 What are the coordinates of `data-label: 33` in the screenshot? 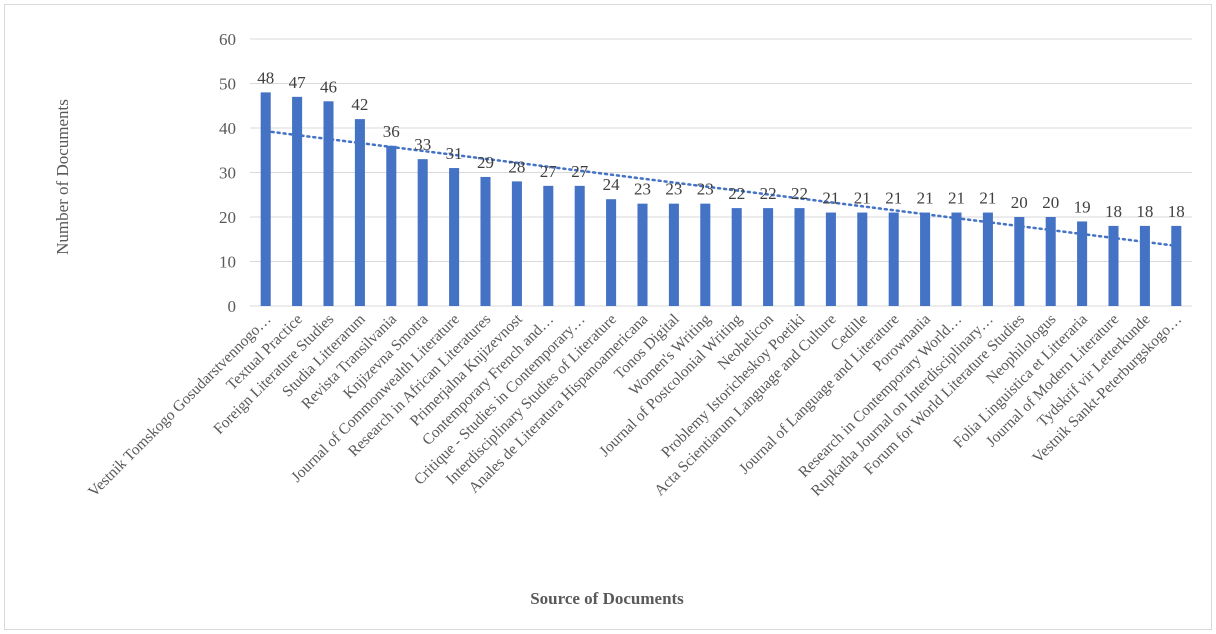 It's located at (422, 144).